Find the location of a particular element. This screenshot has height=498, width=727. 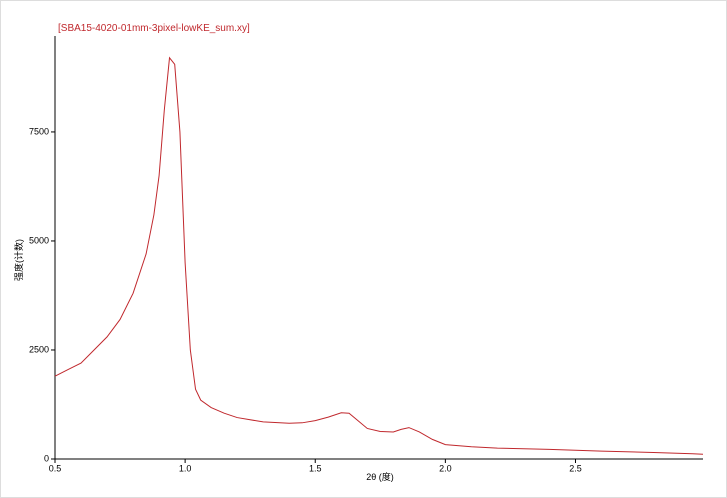

x-tick-label: 0.5 is located at coordinates (55, 468).